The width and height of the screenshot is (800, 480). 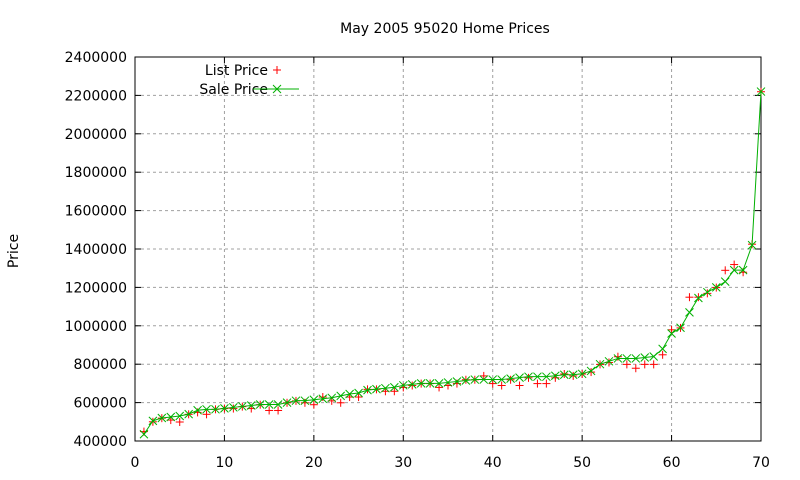 I want to click on y-tick-label: 1200000, so click(x=96, y=288).